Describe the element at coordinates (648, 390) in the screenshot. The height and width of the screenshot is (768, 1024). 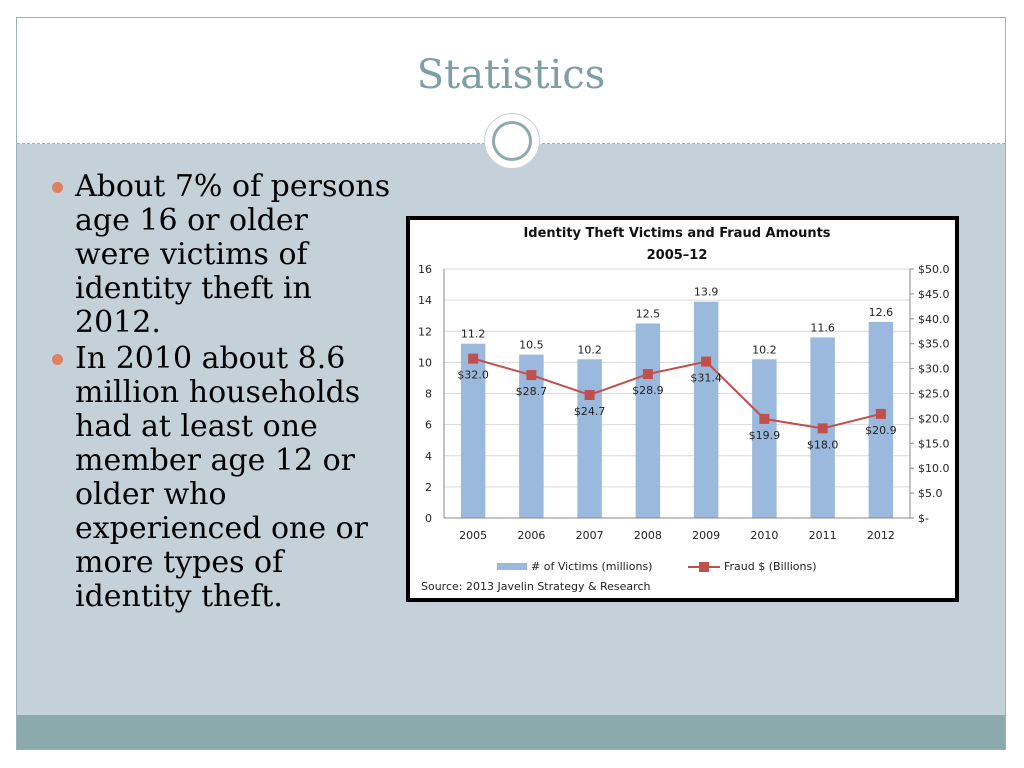
I see `line-data-label: $28.9` at that location.